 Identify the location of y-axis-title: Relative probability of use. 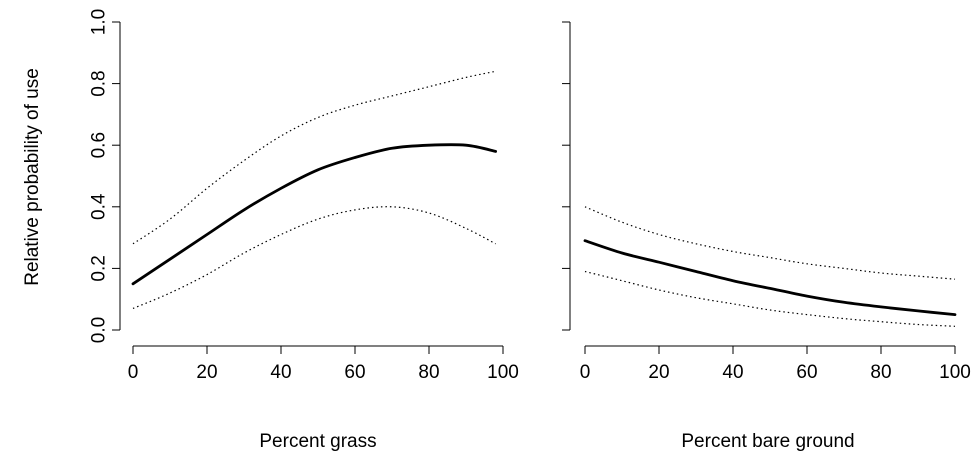
(32, 177).